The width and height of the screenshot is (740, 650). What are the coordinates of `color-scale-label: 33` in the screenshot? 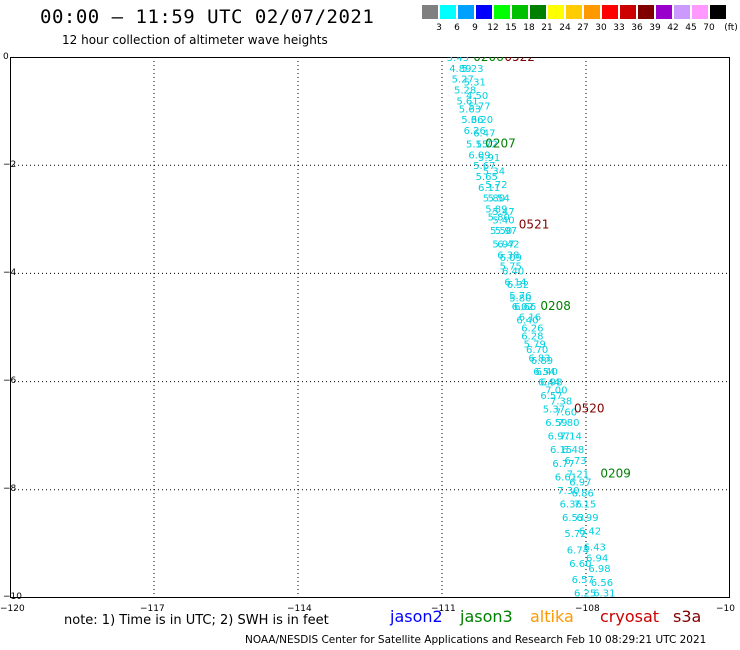 It's located at (619, 28).